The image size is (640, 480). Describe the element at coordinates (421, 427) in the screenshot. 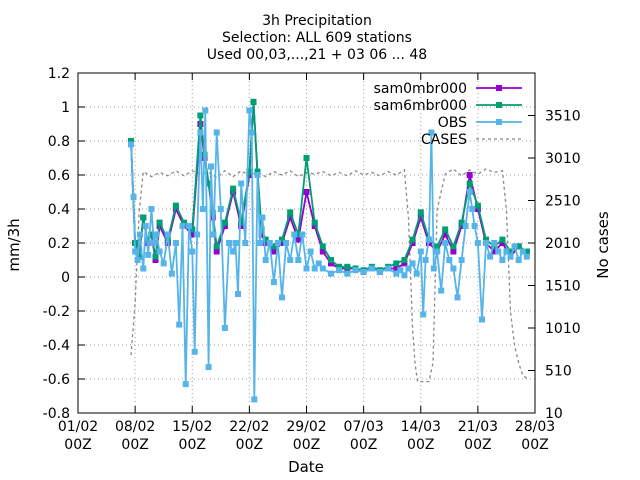

I see `x-tick-label-date: 14/03` at that location.